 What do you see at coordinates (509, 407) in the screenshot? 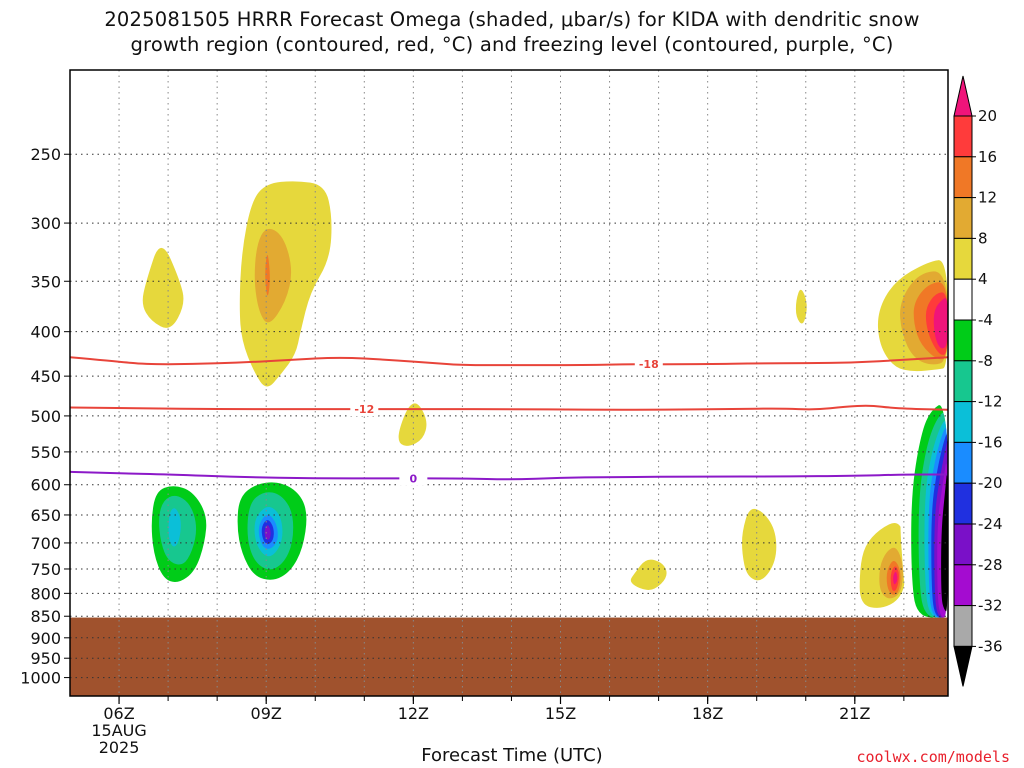
I see `contour-line--12` at bounding box center [509, 407].